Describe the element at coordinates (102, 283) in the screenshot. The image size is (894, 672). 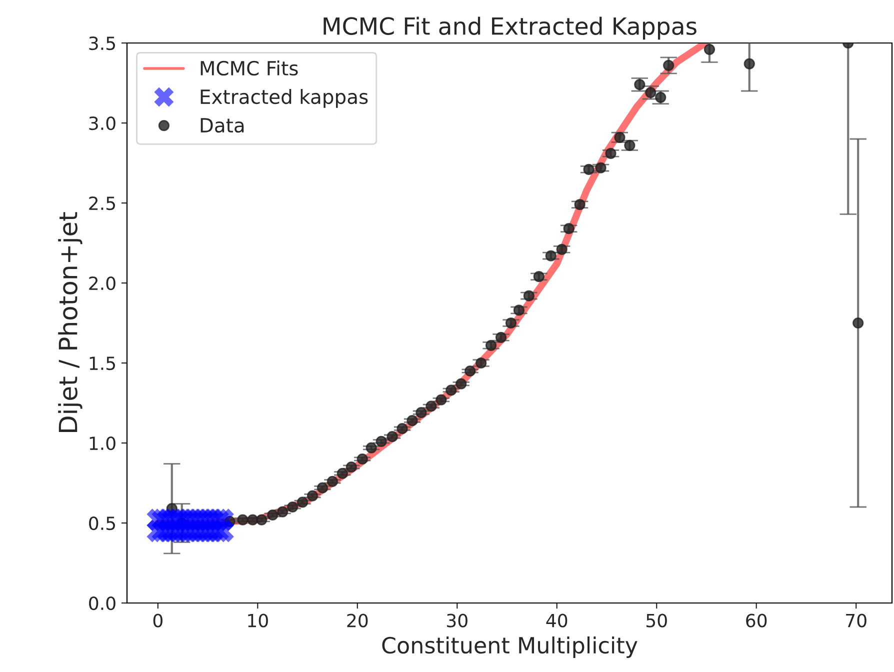
I see `y-tick-label: 2.0` at that location.